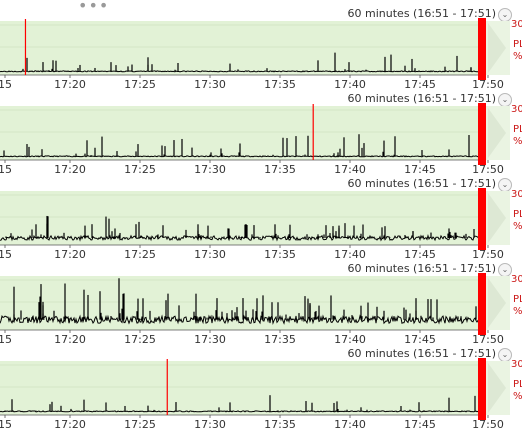 This screenshot has width=522, height=432. I want to click on more-icon: •••, so click(94, 7).